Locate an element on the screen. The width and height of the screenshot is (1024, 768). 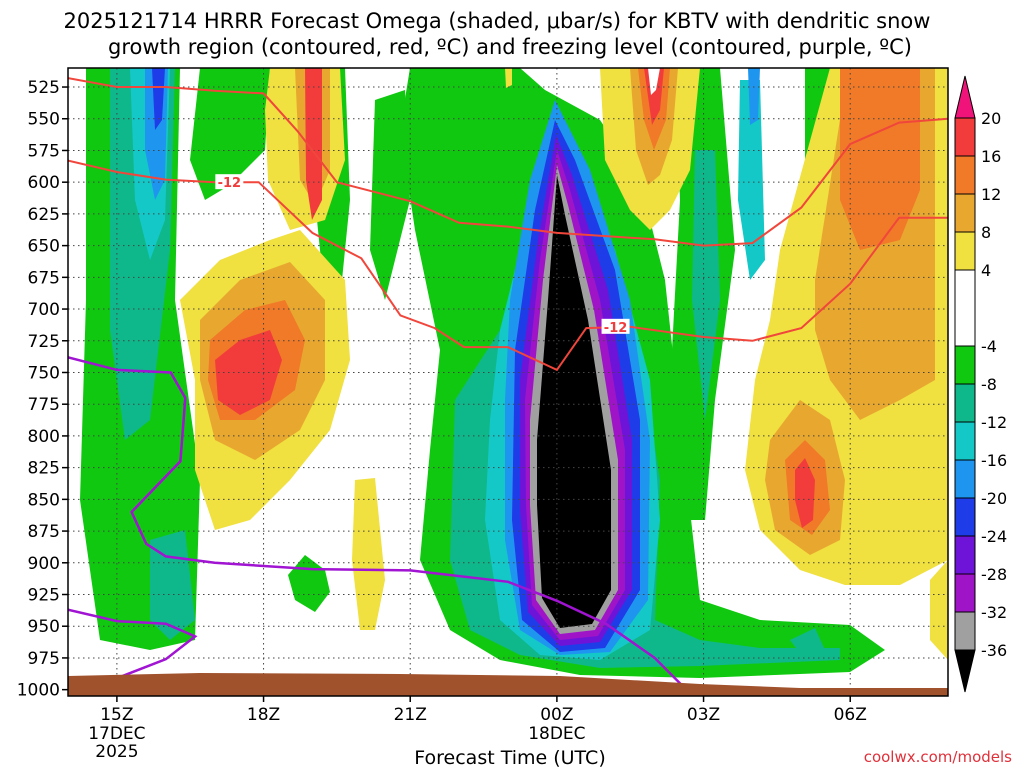
colorbar-label--20: -20 is located at coordinates (994, 498).